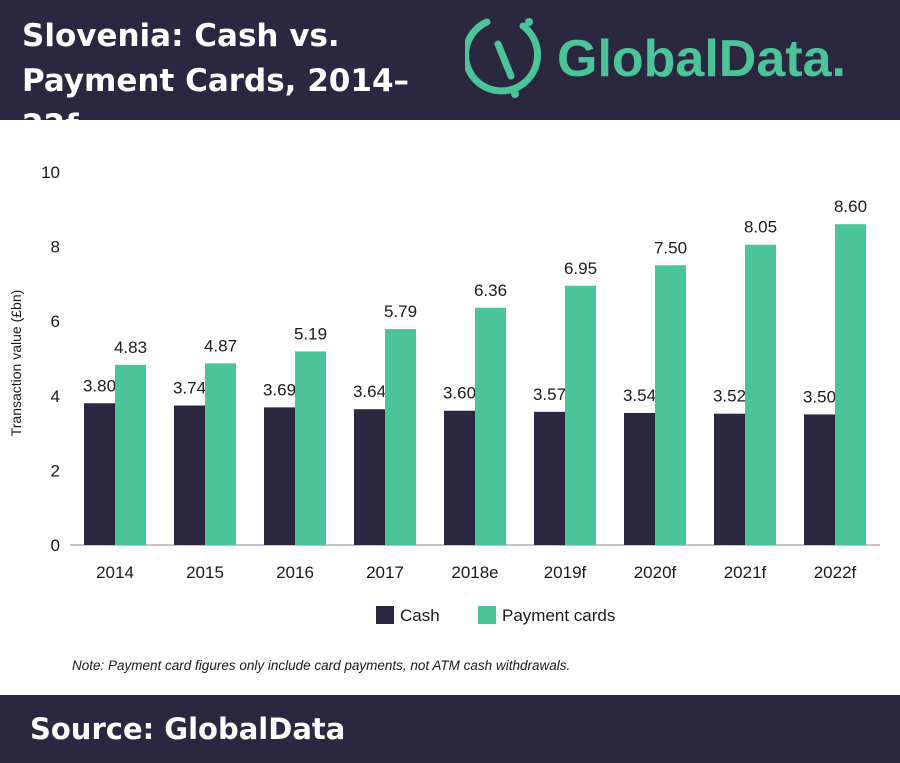 The height and width of the screenshot is (763, 900). What do you see at coordinates (99, 385) in the screenshot?
I see `data-label-cash-2014: 3.80` at bounding box center [99, 385].